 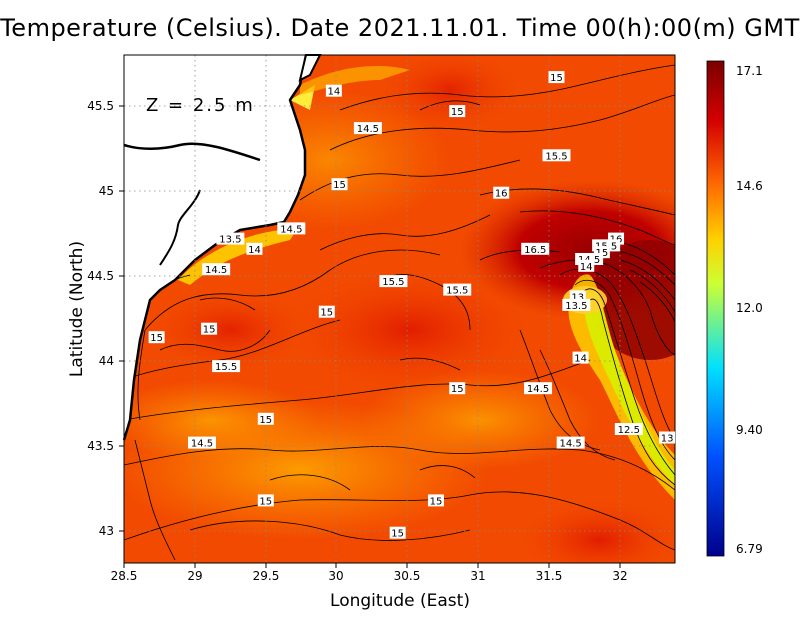 What do you see at coordinates (77, 309) in the screenshot?
I see `y-axis-label: Latitude (North)` at bounding box center [77, 309].